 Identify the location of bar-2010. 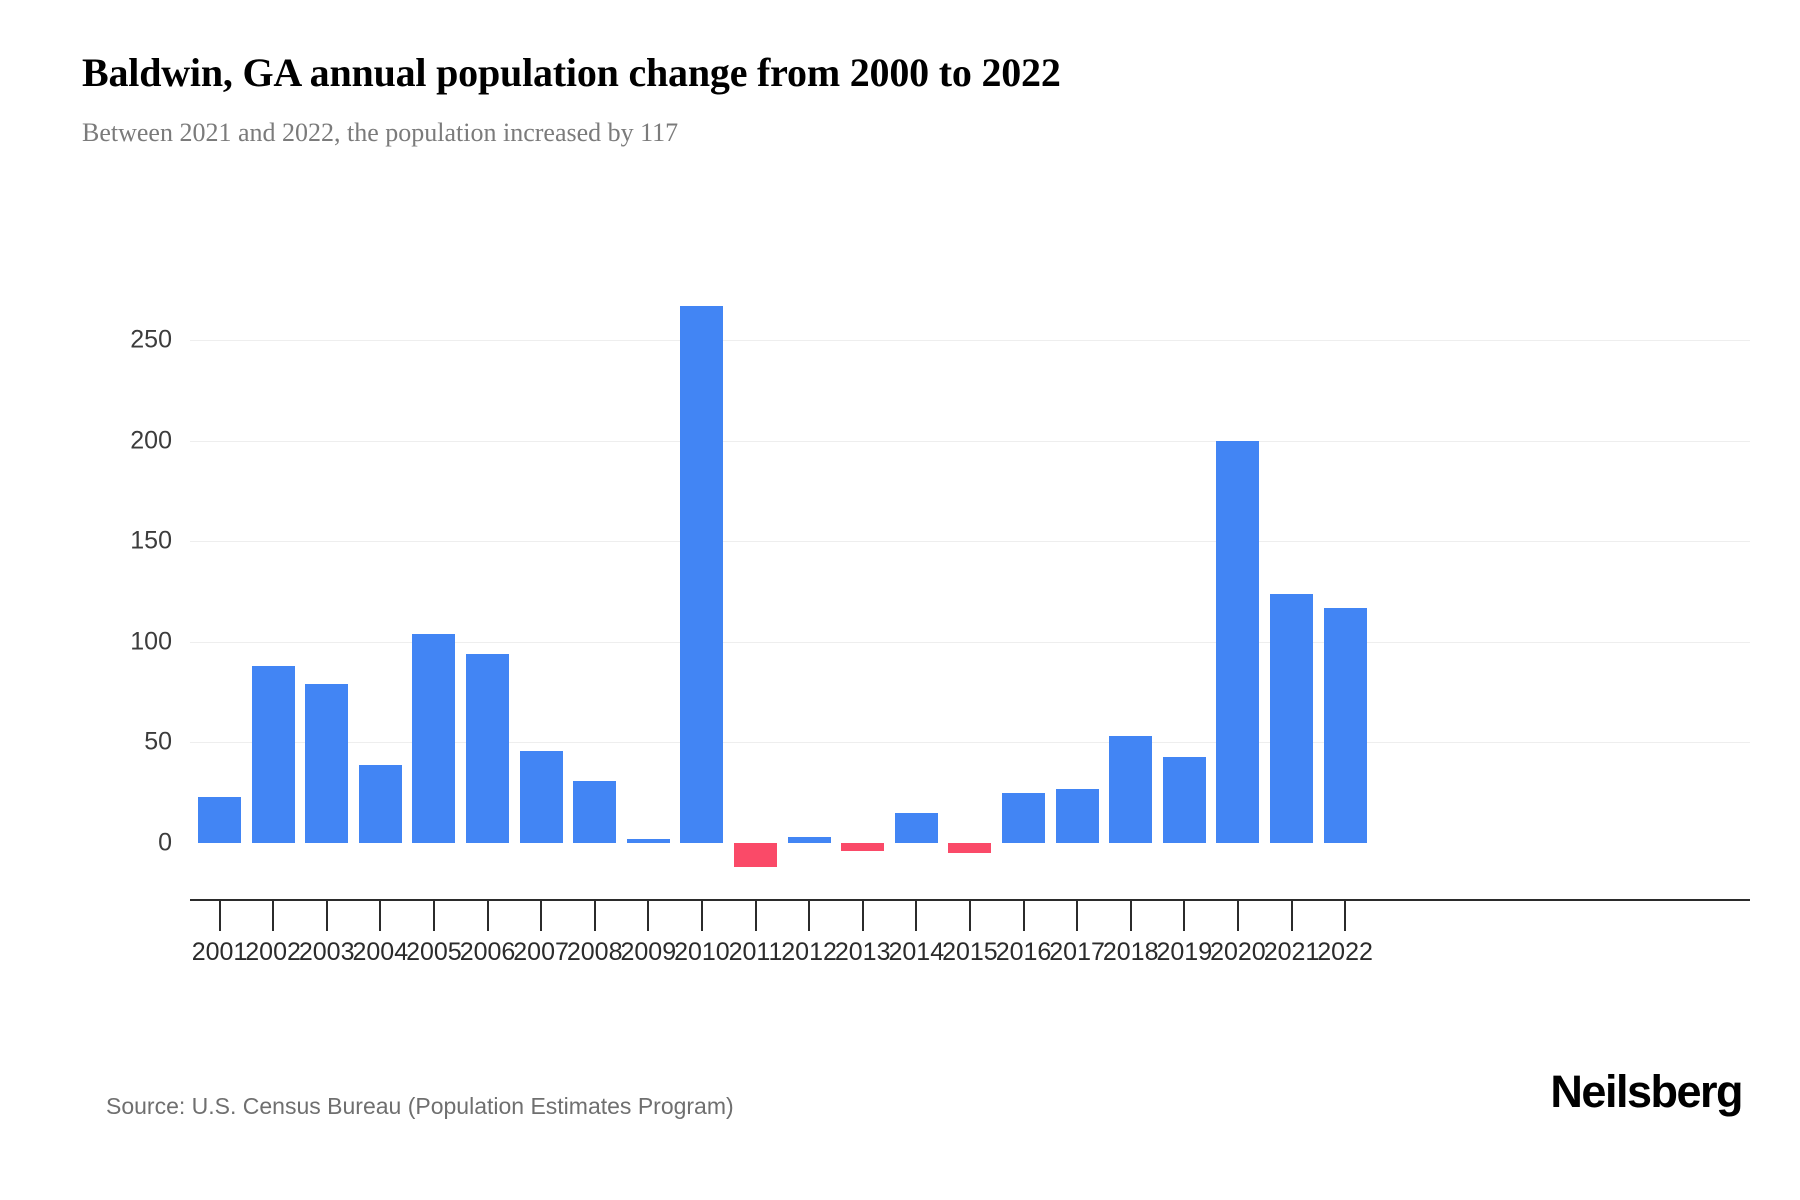
(702, 574).